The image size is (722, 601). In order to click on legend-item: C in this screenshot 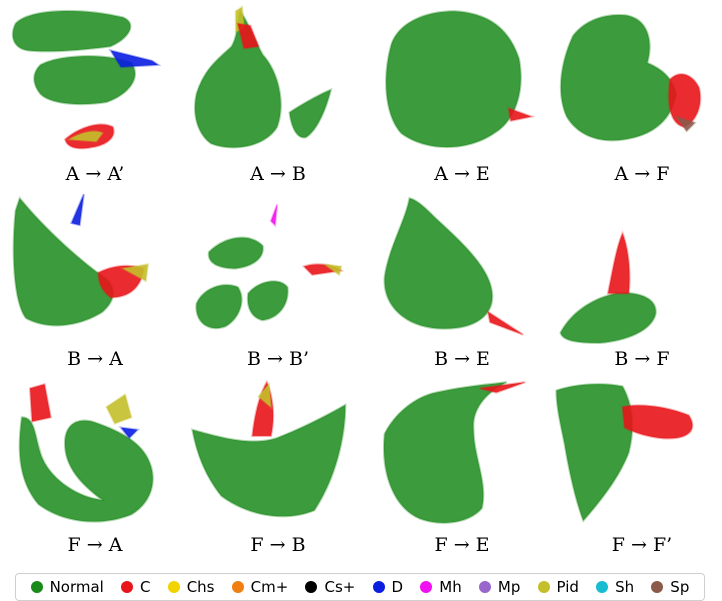, I will do `click(136, 587)`.